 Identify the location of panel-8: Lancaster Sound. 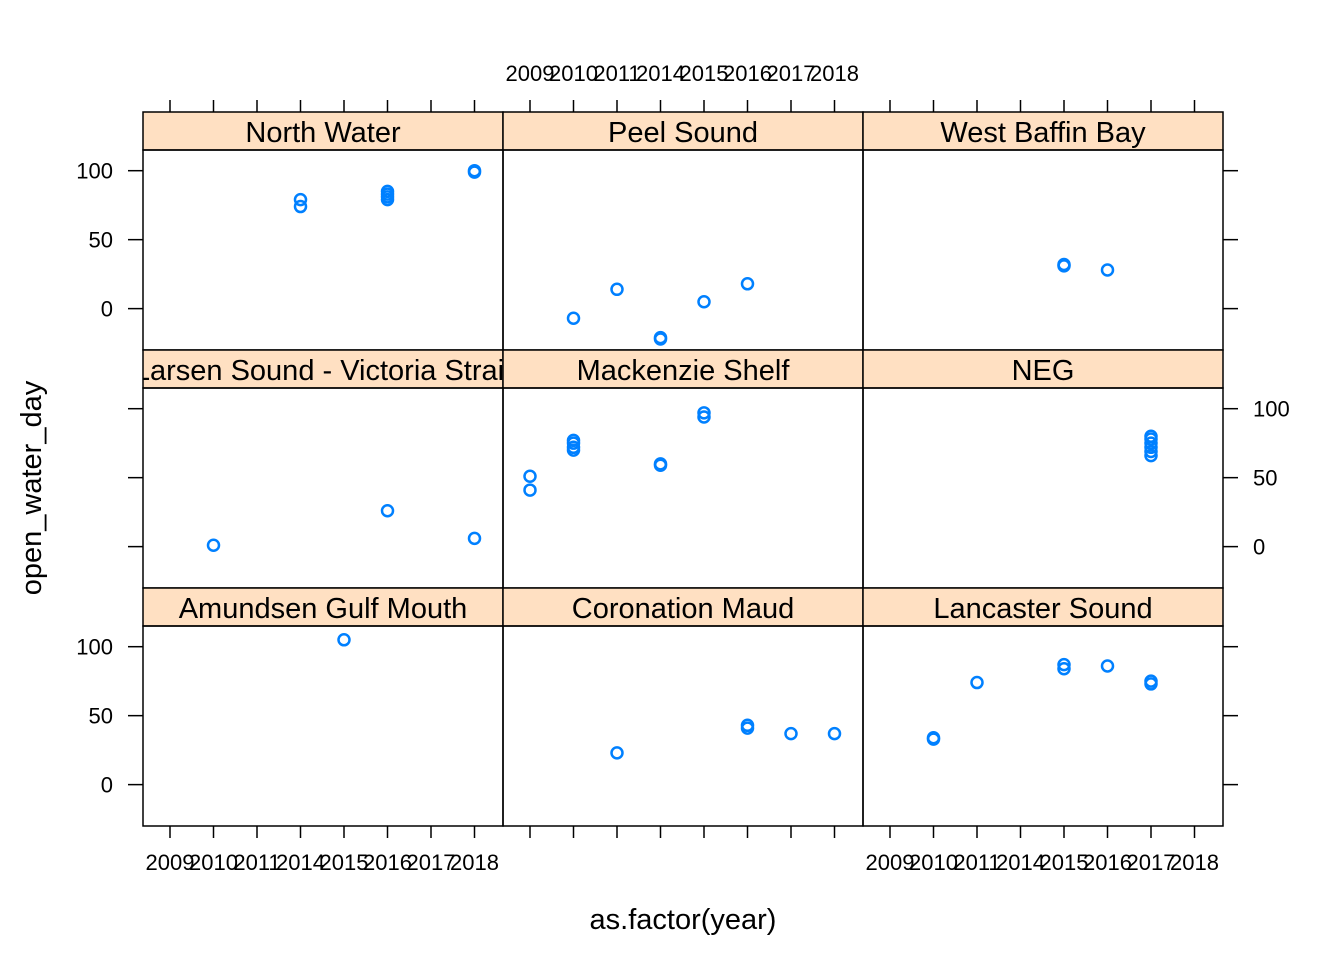
(1043, 707).